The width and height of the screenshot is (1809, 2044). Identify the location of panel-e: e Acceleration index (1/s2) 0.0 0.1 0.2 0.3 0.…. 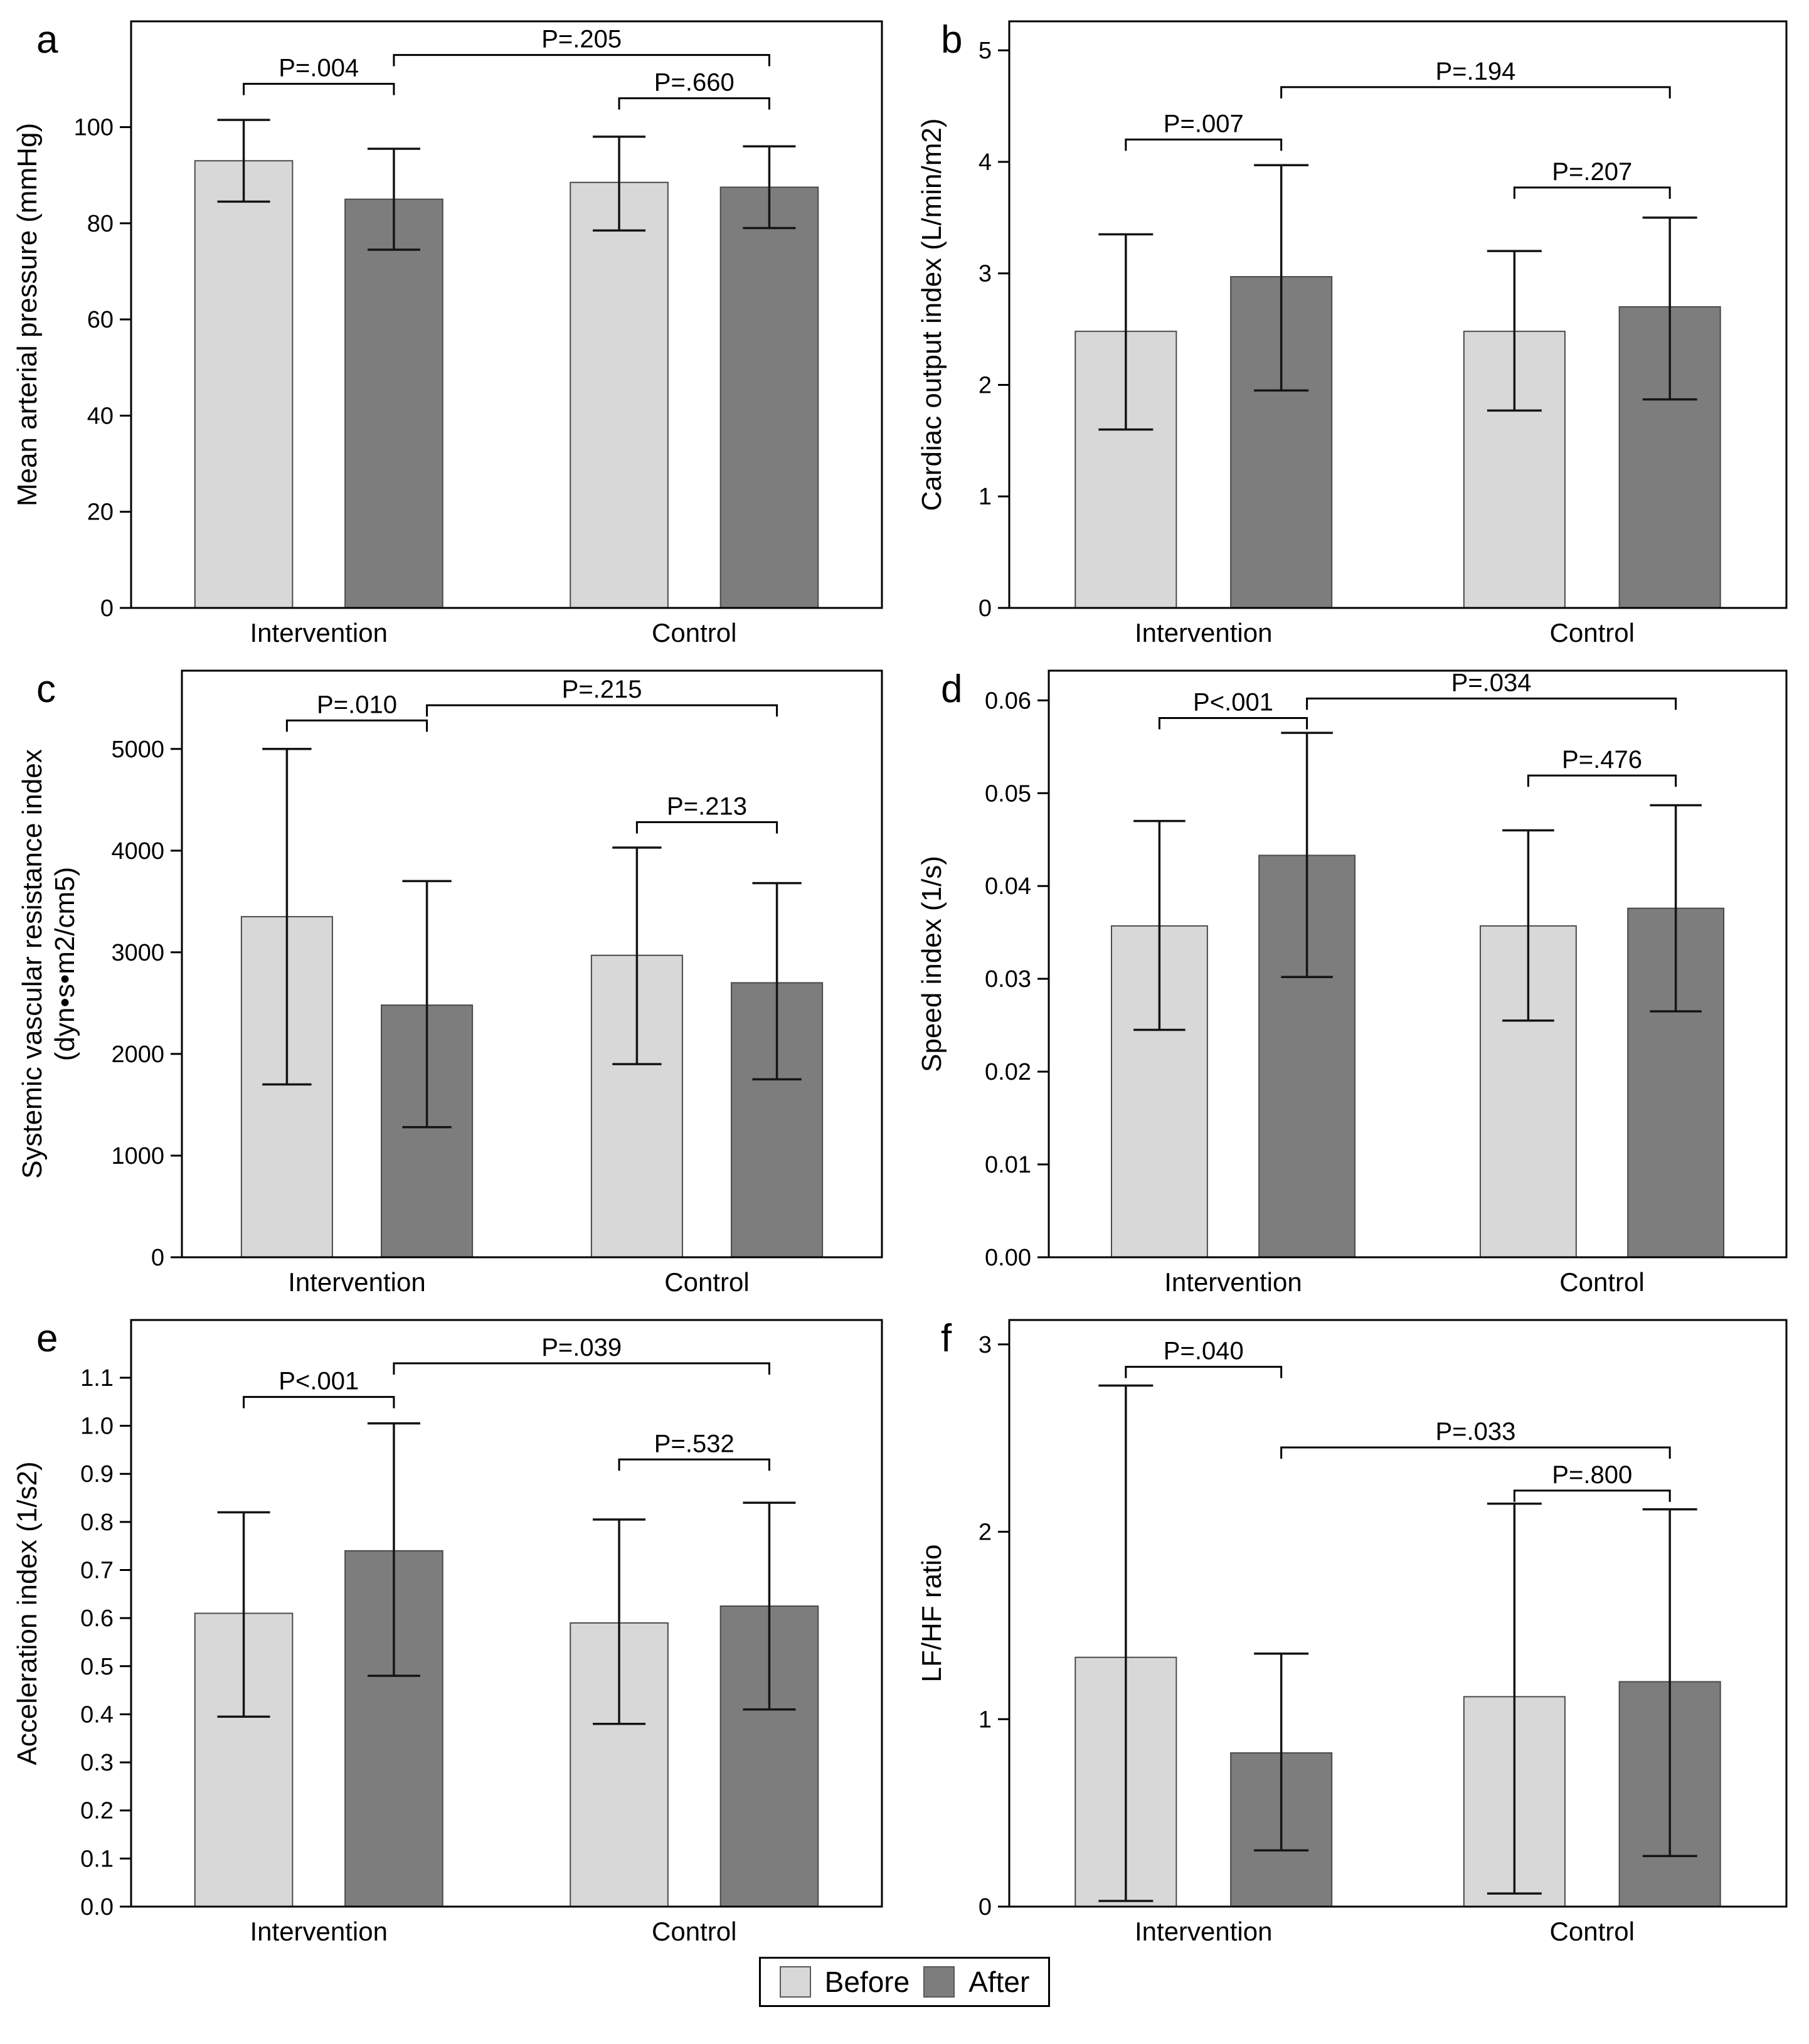
(448, 1631).